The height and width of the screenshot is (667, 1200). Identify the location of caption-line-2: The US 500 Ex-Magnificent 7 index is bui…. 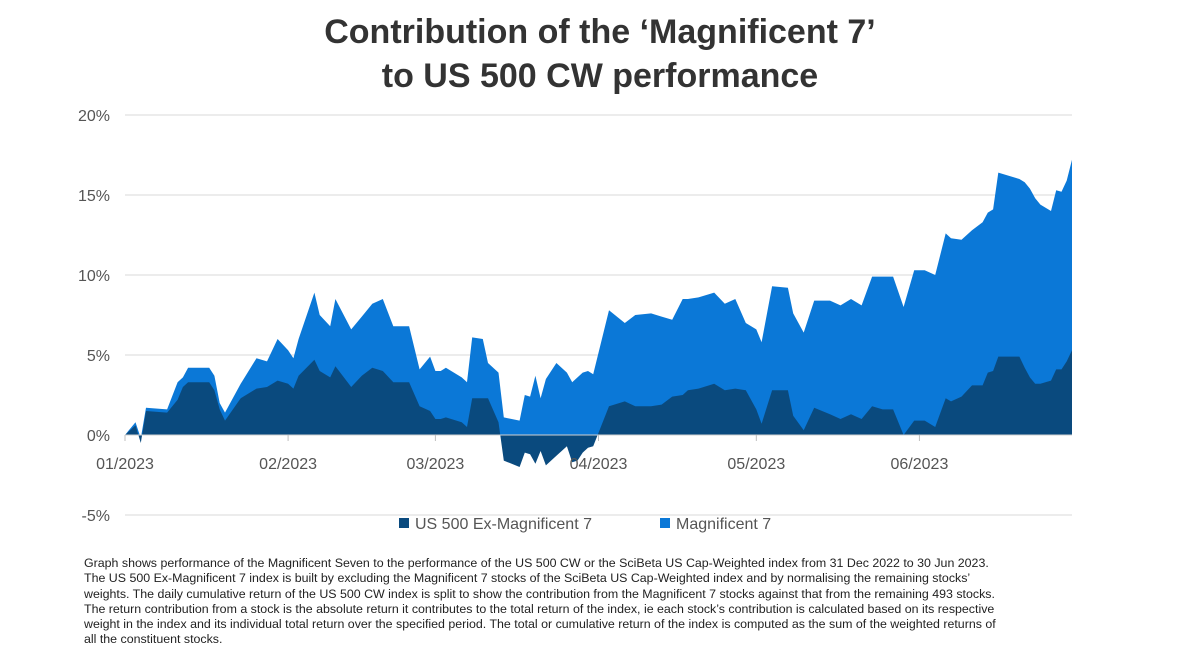
(527, 578).